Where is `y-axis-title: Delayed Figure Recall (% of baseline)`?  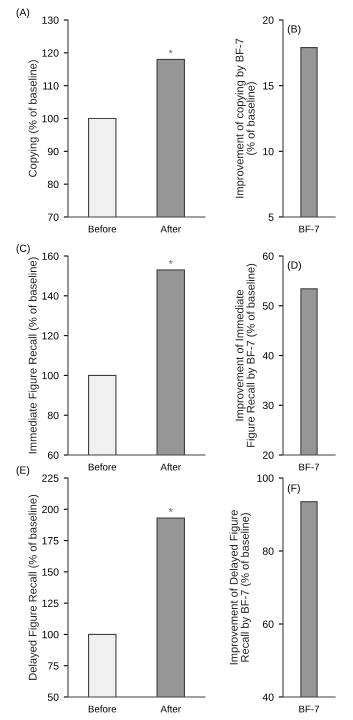
y-axis-title: Delayed Figure Recall (% of baseline) is located at coordinates (33, 587).